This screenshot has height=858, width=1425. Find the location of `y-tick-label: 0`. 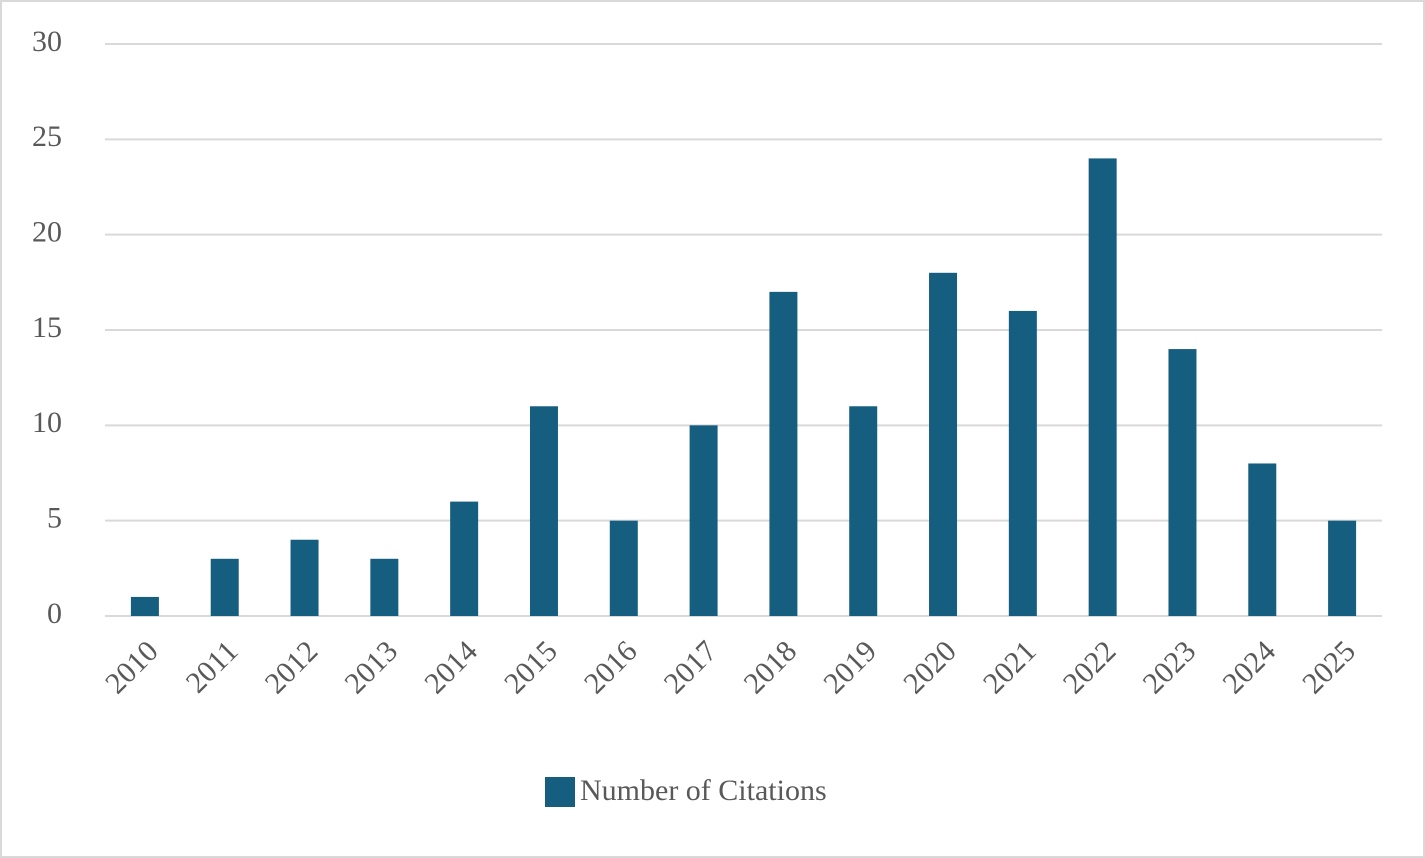

y-tick-label: 0 is located at coordinates (54, 613).